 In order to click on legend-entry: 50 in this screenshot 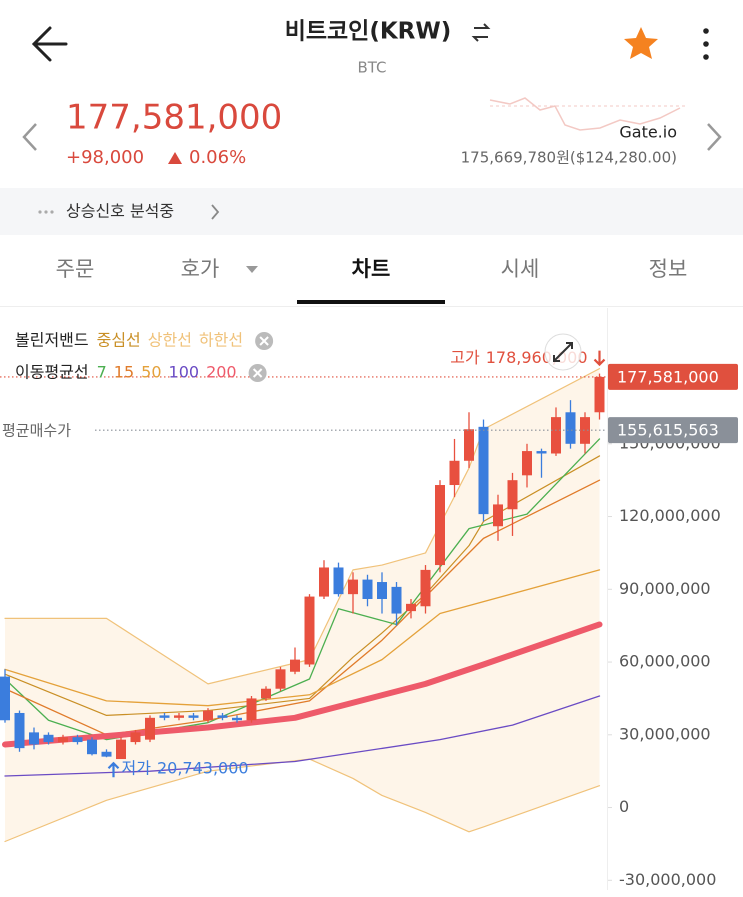, I will do `click(151, 372)`.